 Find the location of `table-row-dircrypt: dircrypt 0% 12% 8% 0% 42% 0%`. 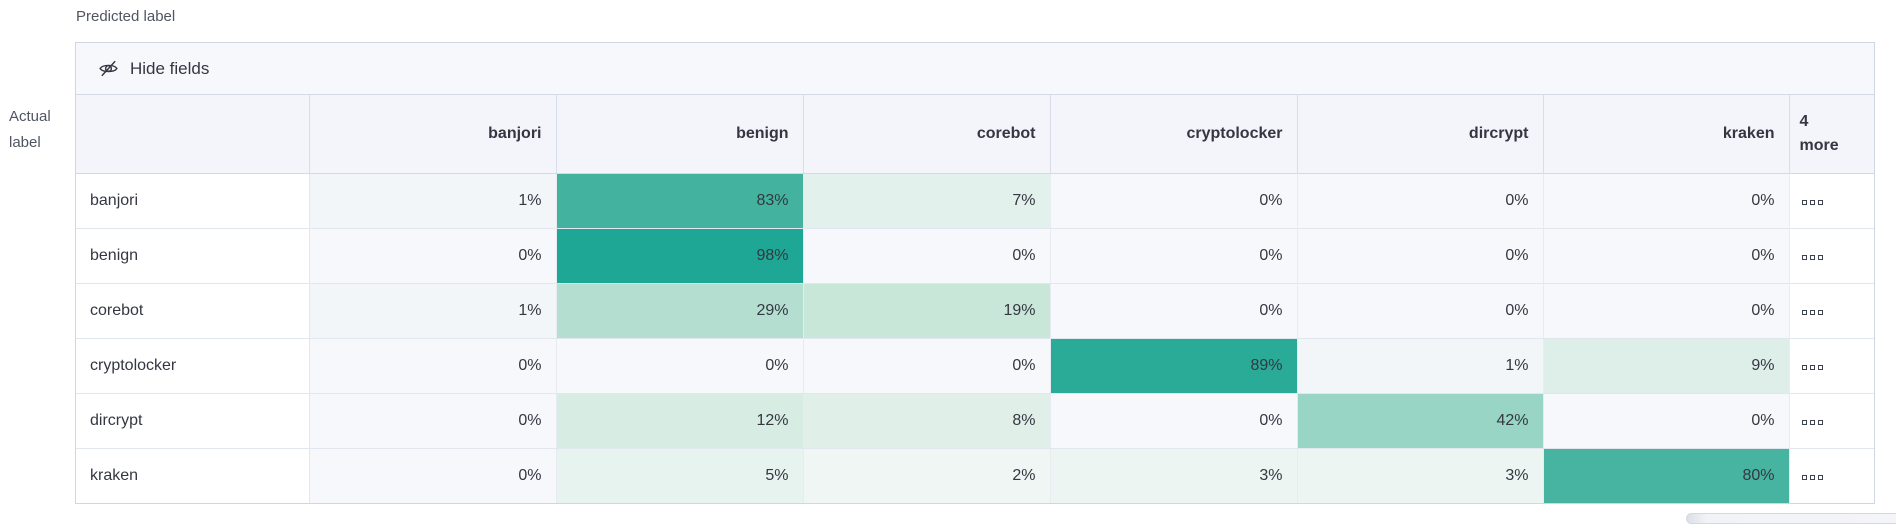

table-row-dircrypt: dircrypt 0% 12% 8% 0% 42% 0% is located at coordinates (975, 421).